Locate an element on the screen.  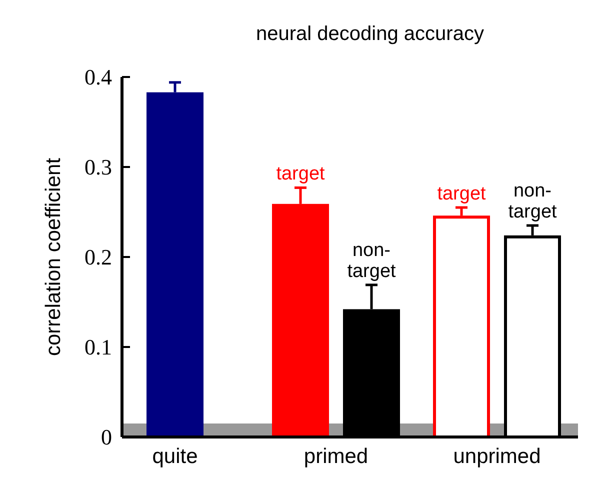
text: target is located at coordinates (300, 174).